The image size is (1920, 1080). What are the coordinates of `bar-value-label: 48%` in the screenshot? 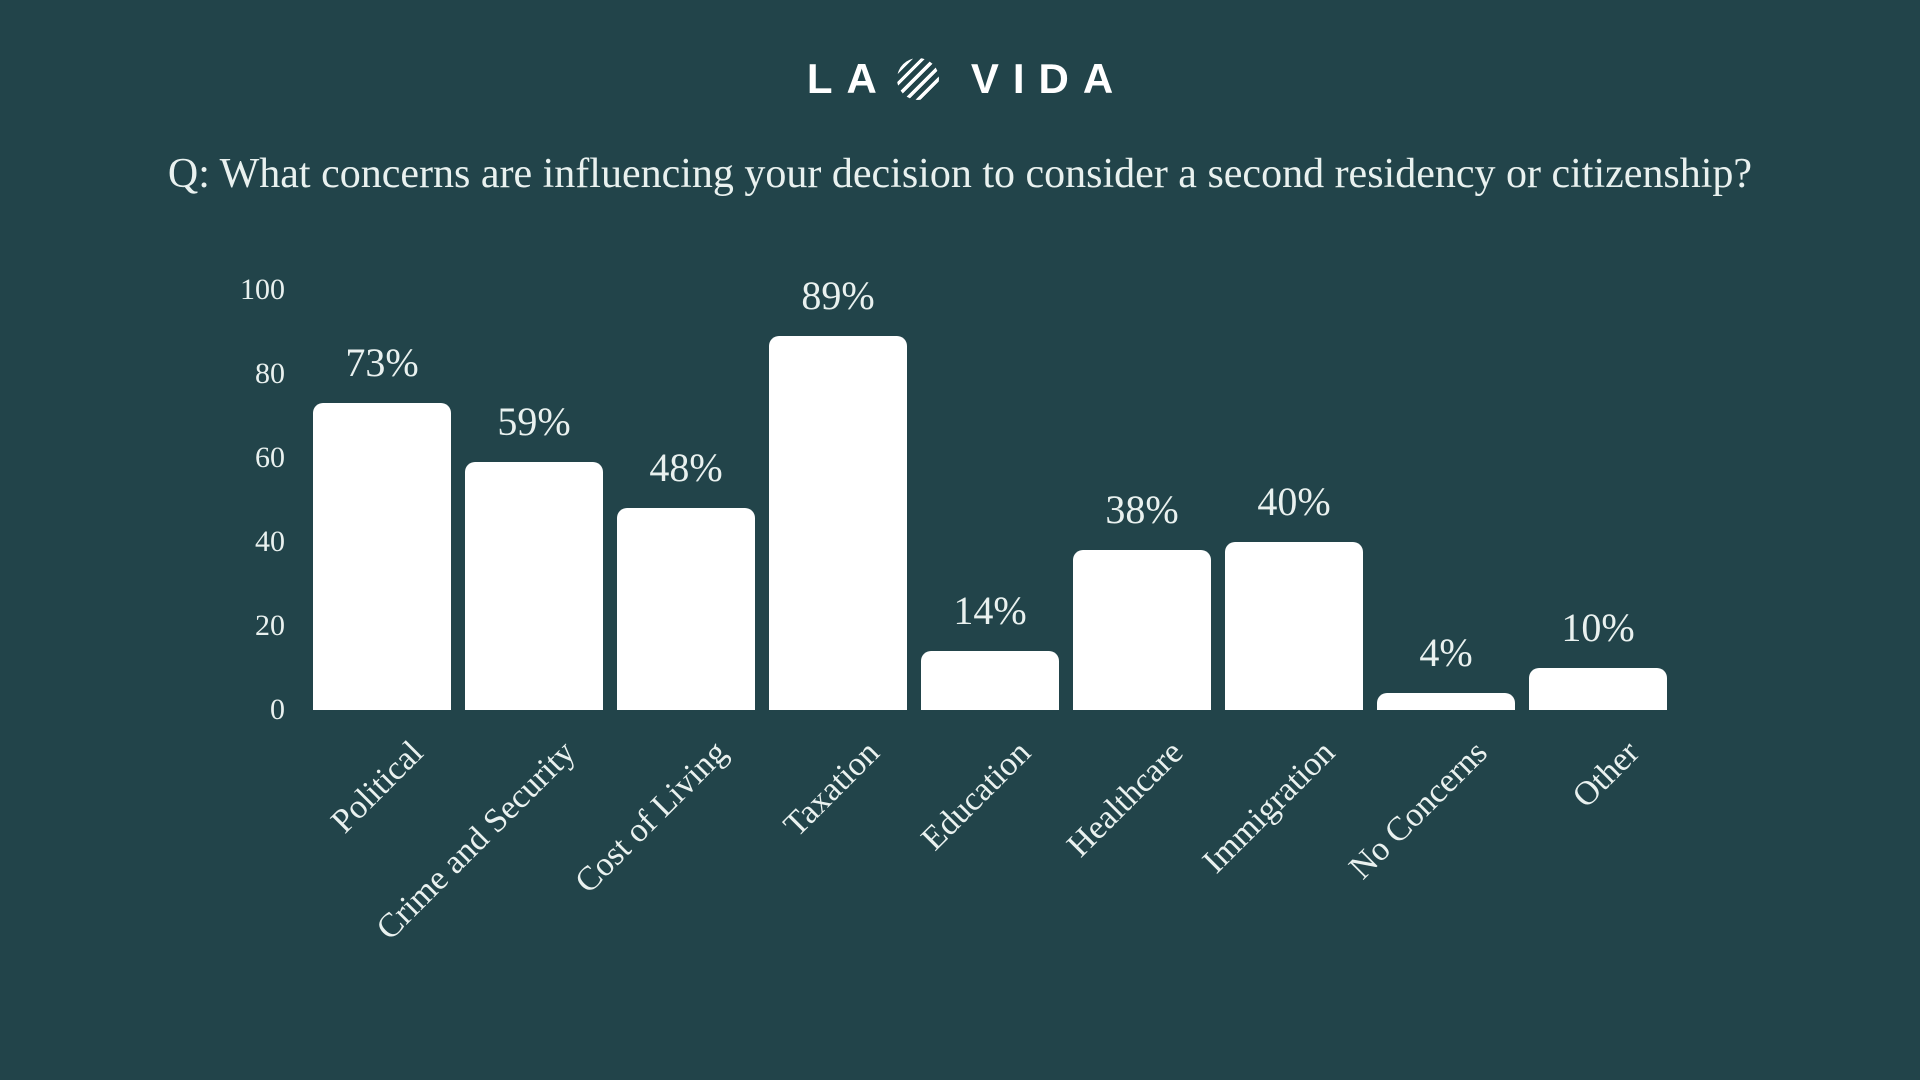 It's located at (686, 468).